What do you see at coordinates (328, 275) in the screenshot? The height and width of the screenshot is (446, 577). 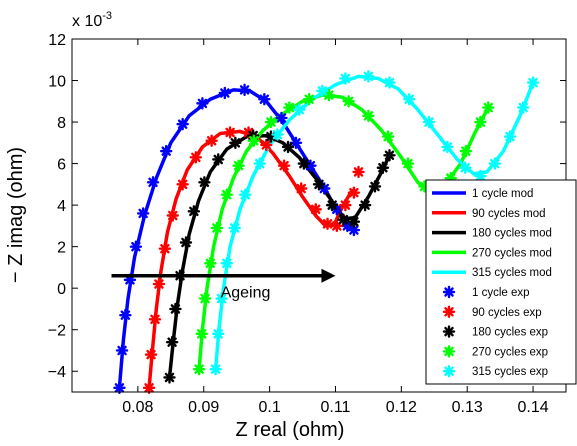 I see `ageing-arrowhead` at bounding box center [328, 275].